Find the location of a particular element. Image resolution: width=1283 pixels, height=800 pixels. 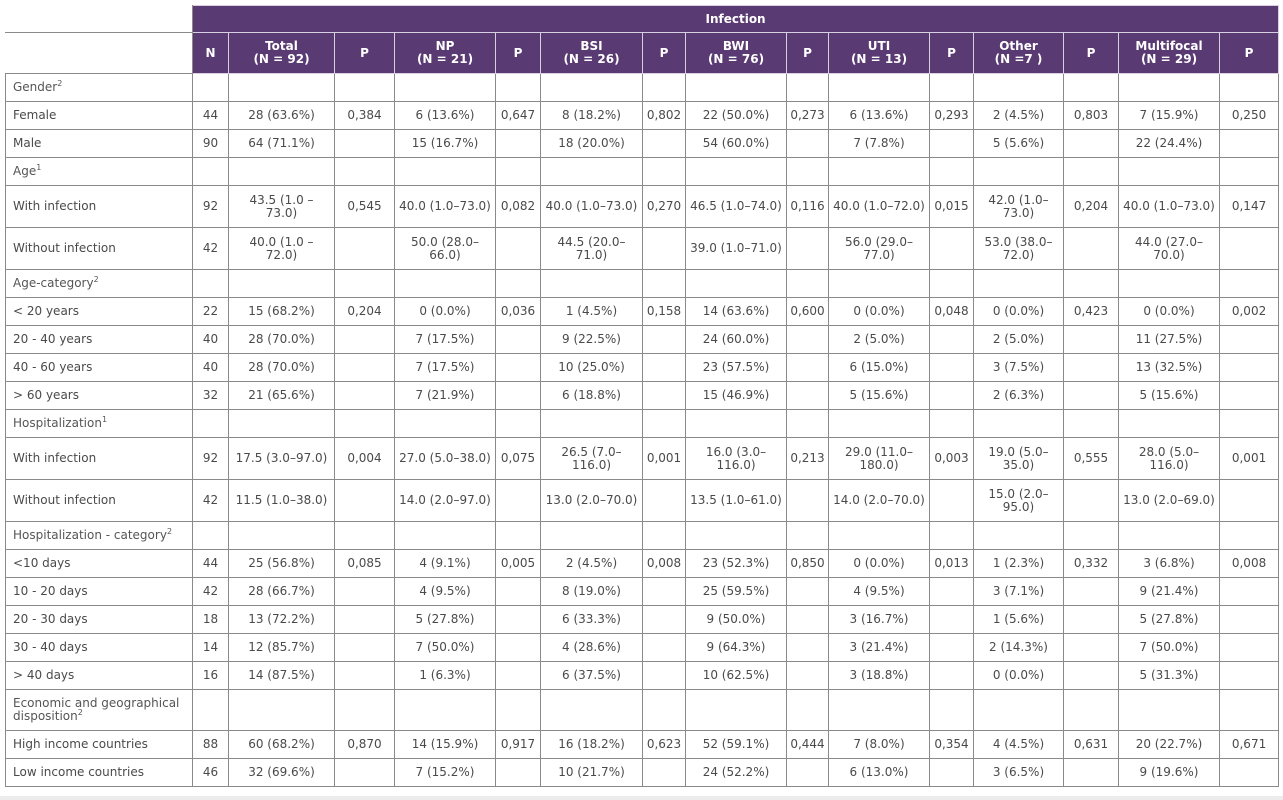

table-cell: 14 (15.9%) is located at coordinates (445, 744).